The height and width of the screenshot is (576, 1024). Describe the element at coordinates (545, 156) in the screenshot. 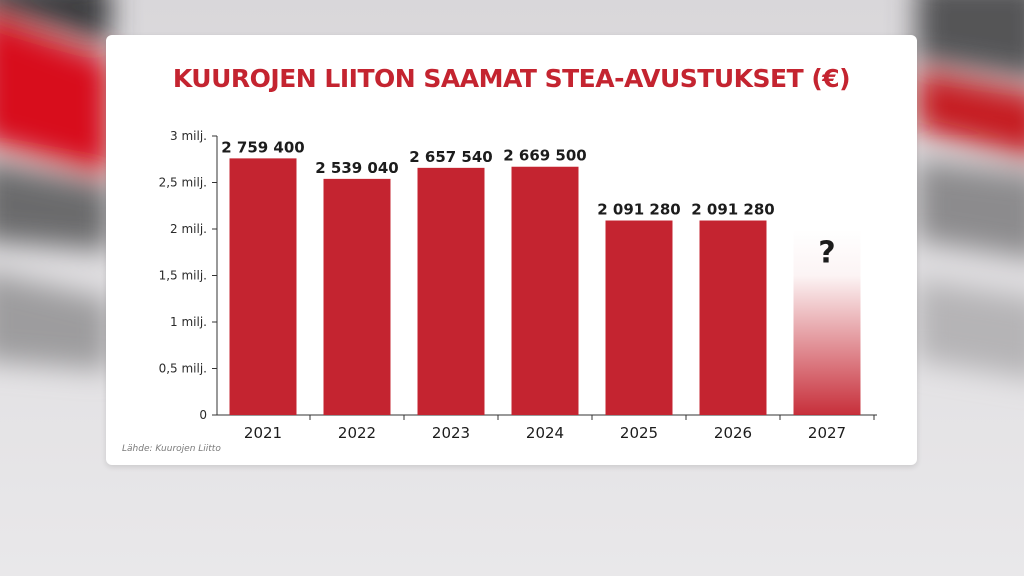

I see `data-label-2024: 2 669 500` at that location.